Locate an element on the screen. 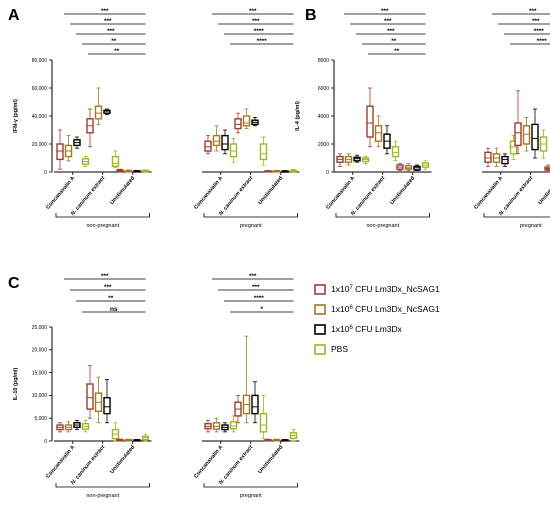 The width and height of the screenshot is (550, 523). y-tick-label: 20,000 is located at coordinates (40, 145).